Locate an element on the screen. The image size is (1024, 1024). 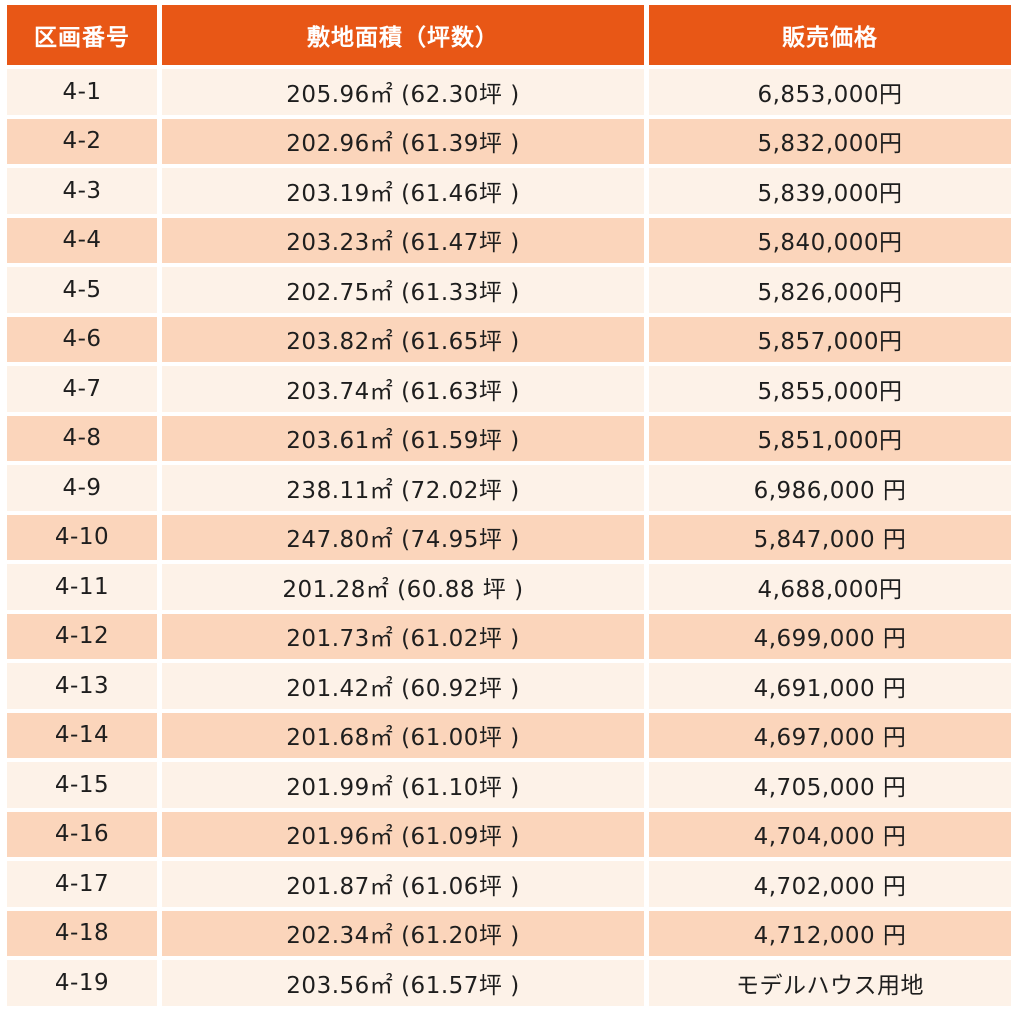
site-area-cell: 203.23㎡ (61.47坪 ) is located at coordinates (403, 240).